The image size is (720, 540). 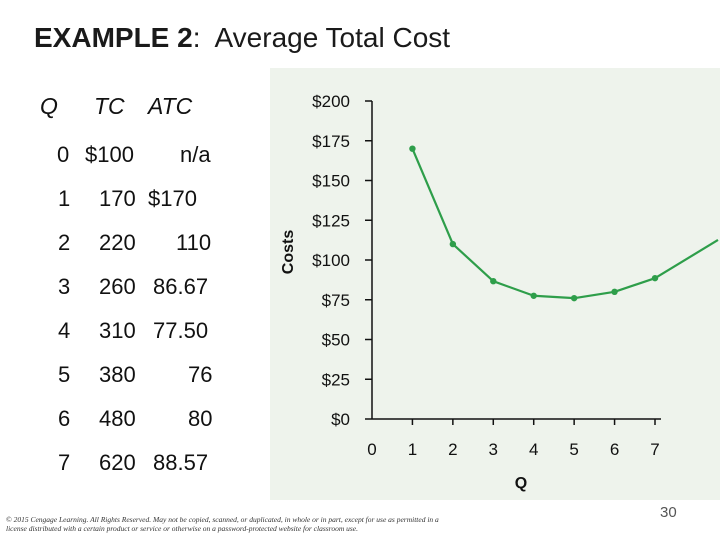 What do you see at coordinates (64, 286) in the screenshot?
I see `row3-q: 3` at bounding box center [64, 286].